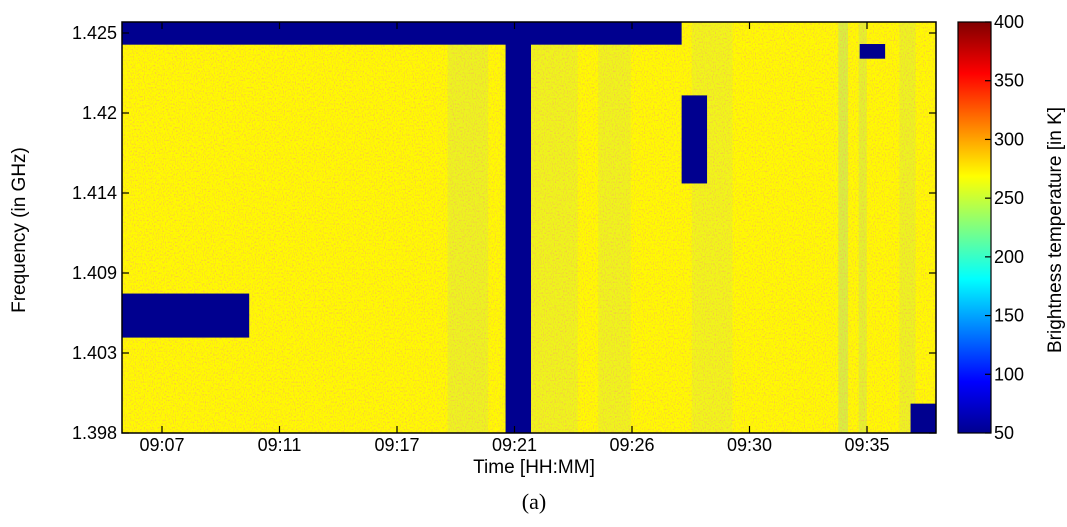 The width and height of the screenshot is (1067, 527). I want to click on x-tick-label: 09:07, so click(161, 445).